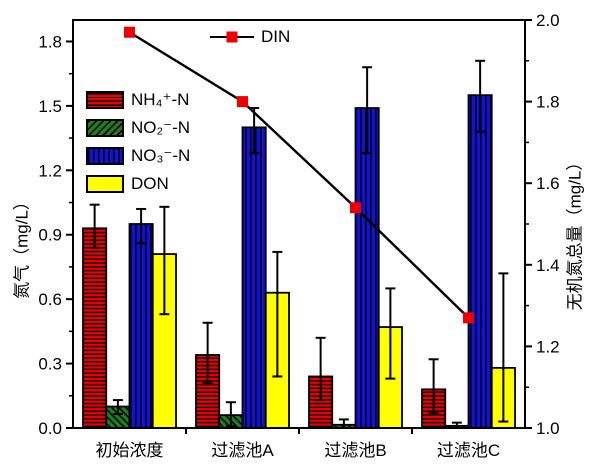  I want to click on don-swatch-icon, so click(105, 184).